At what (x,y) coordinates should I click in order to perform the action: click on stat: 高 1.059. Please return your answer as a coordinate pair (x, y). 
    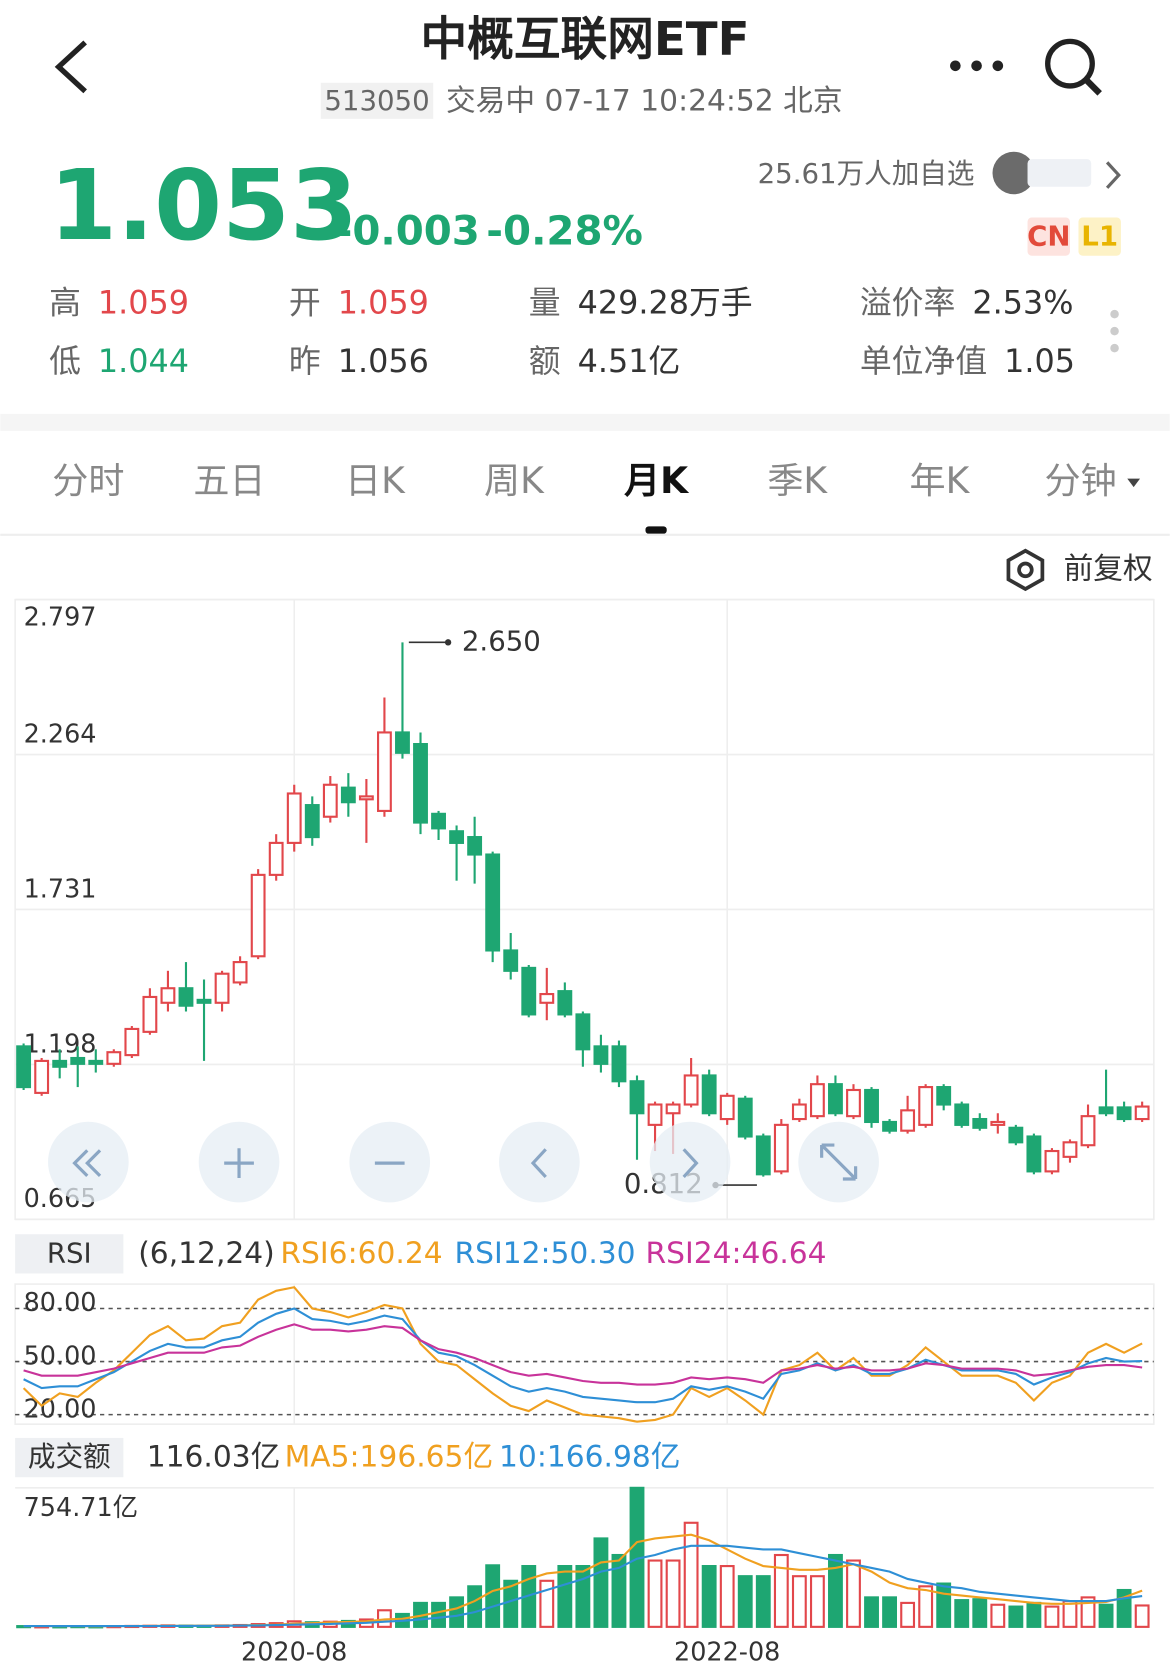
    Looking at the image, I should click on (119, 303).